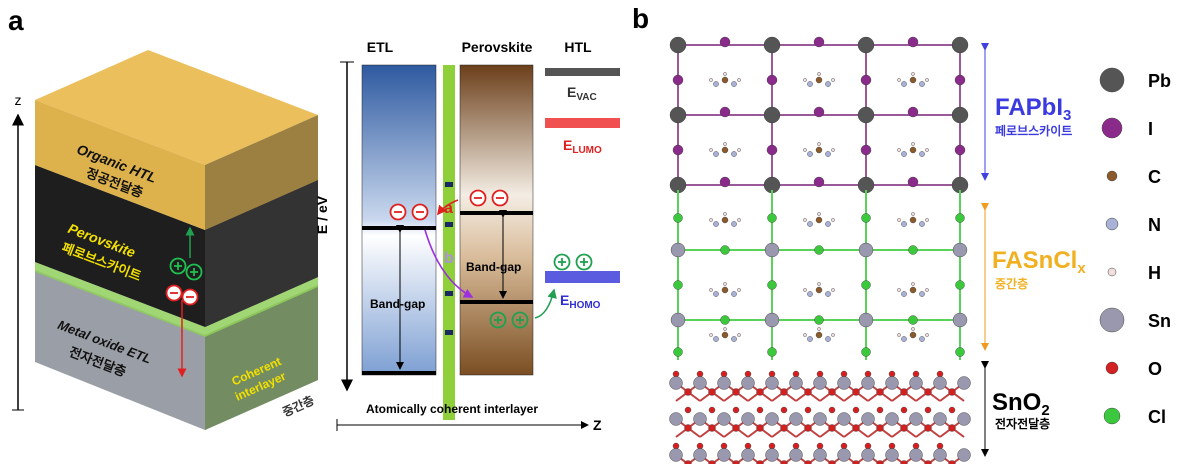 The width and height of the screenshot is (1180, 469). I want to click on panel-label: a, so click(16, 20).